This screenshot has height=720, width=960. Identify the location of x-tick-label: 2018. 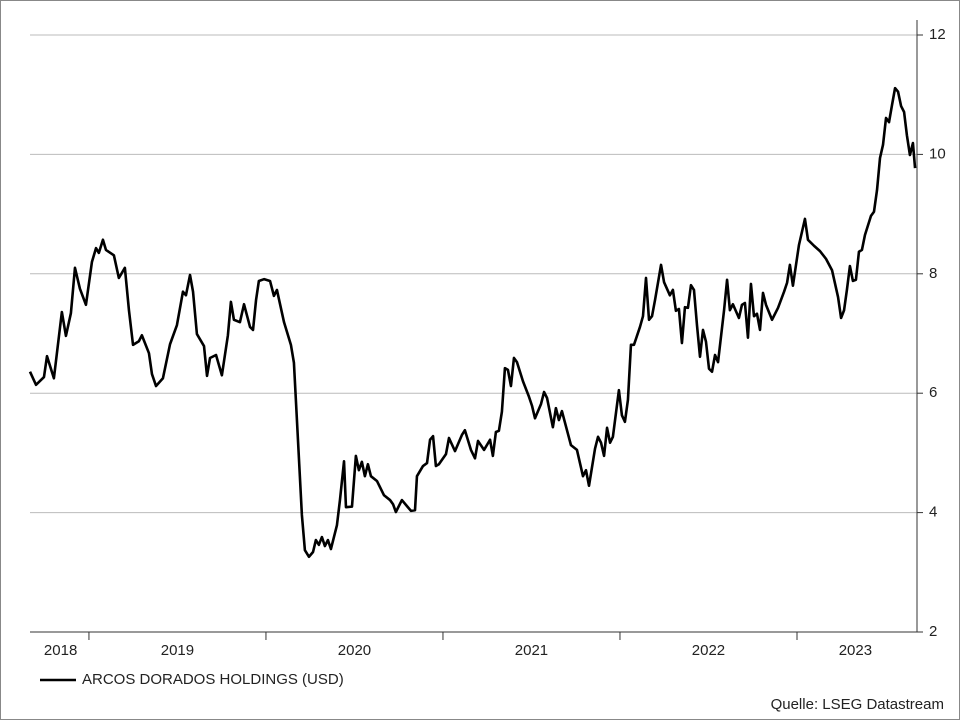
(60, 650).